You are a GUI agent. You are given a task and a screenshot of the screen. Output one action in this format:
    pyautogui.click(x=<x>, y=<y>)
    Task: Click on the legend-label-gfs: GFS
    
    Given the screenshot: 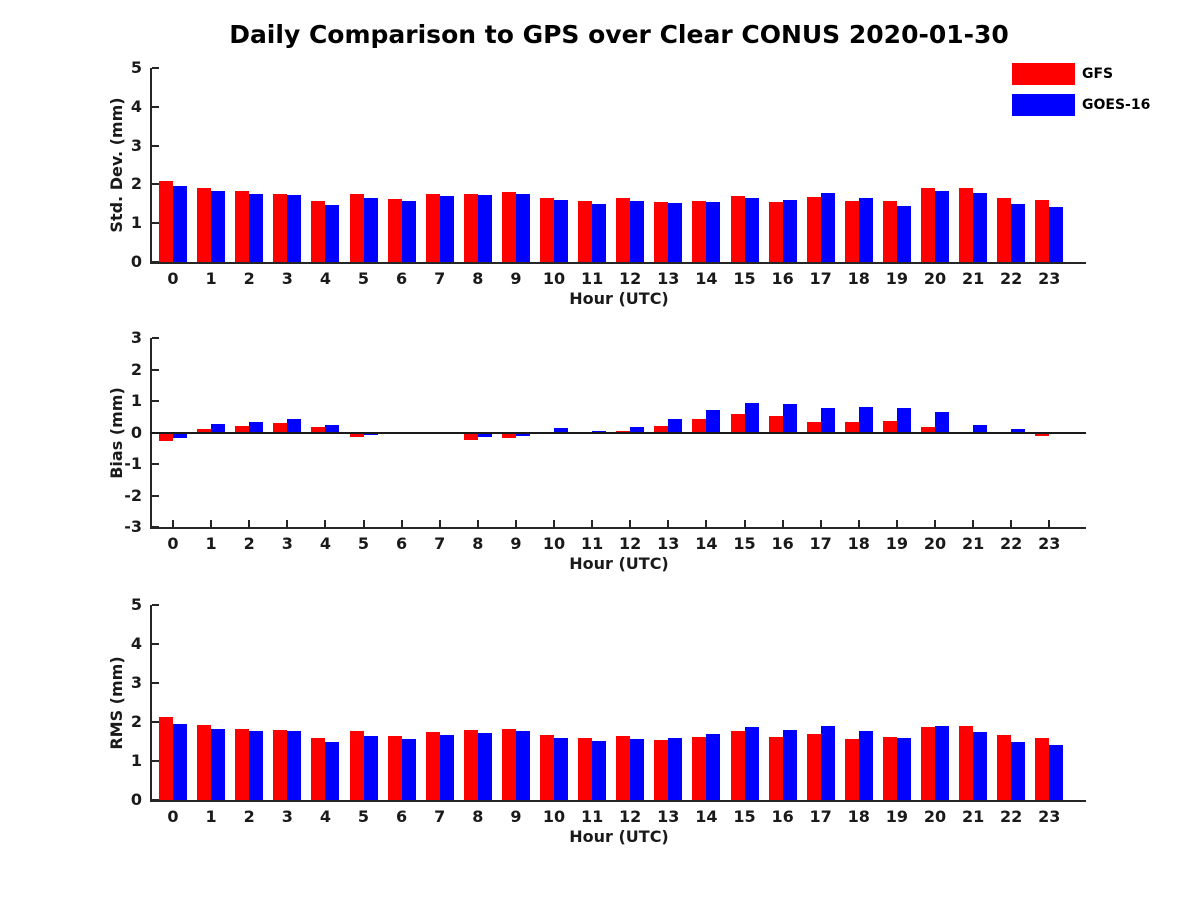 What is the action you would take?
    pyautogui.click(x=1098, y=74)
    